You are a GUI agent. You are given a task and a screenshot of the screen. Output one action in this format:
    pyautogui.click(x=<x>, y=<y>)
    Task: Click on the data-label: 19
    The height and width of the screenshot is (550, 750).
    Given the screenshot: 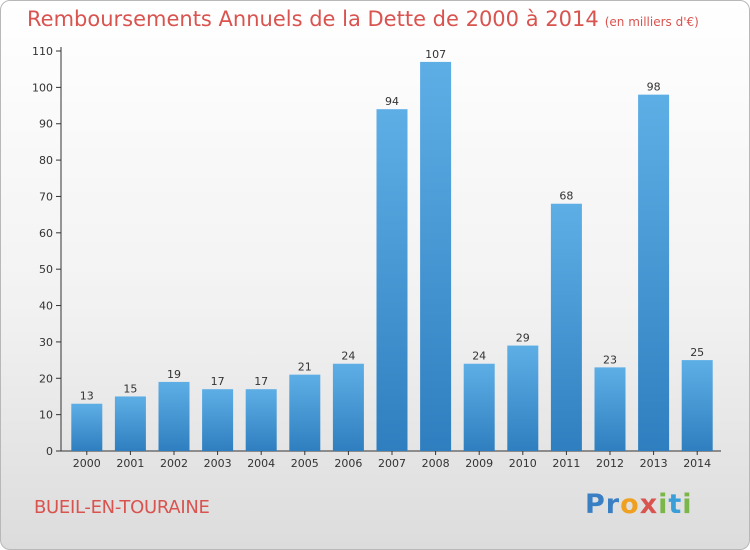 What is the action you would take?
    pyautogui.click(x=174, y=374)
    